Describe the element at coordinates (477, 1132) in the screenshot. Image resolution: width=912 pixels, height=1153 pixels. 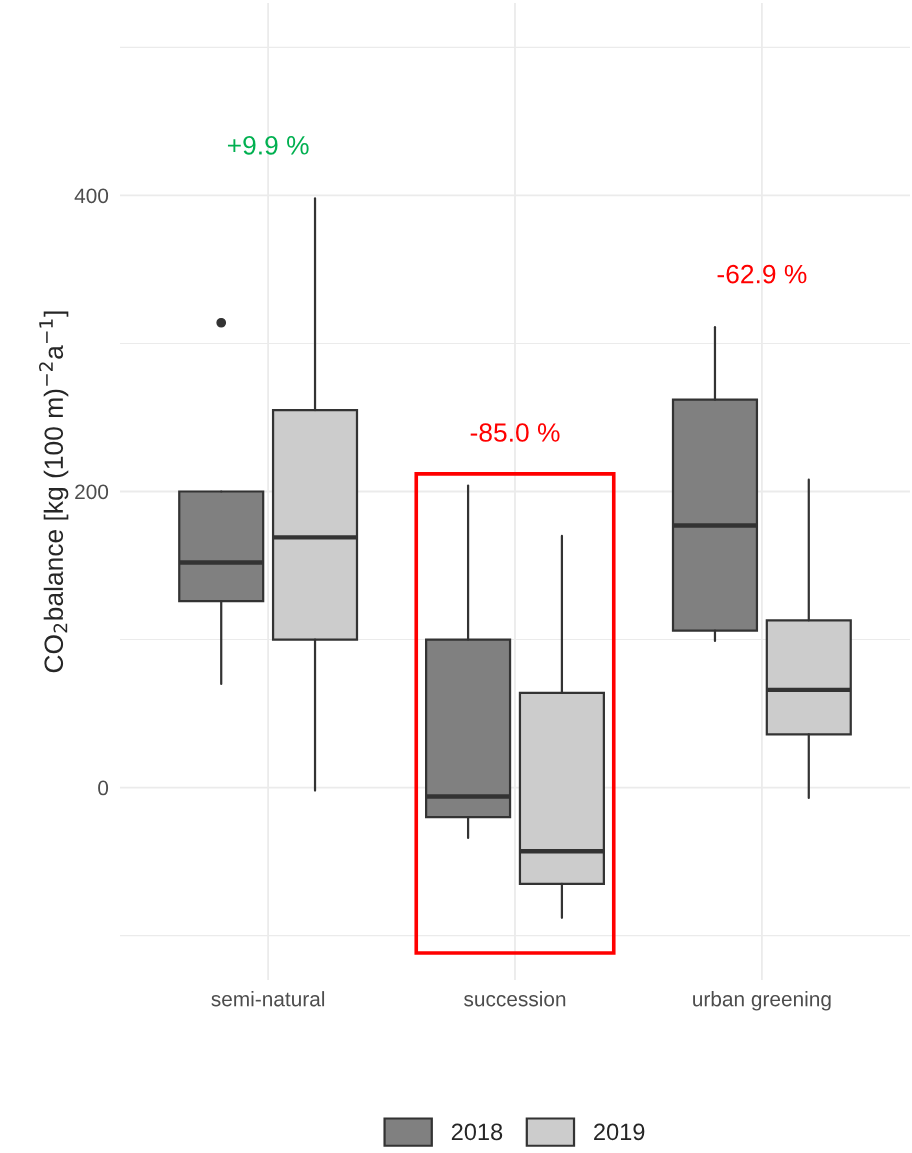
I see `legend-label: 2018` at that location.